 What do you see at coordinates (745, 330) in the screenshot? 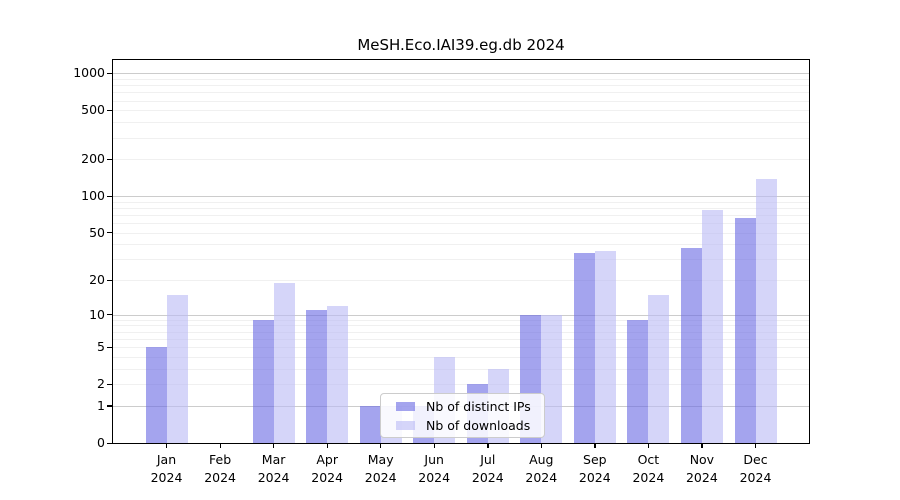
I see `bar-ips-dec` at bounding box center [745, 330].